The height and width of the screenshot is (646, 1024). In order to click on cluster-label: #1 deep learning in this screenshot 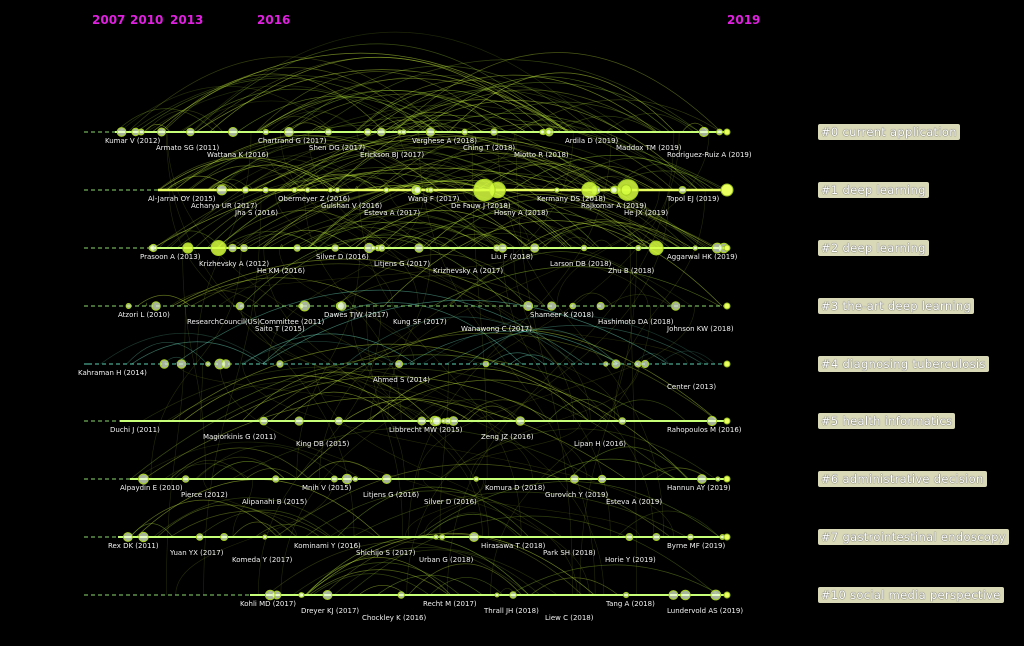, I will do `click(873, 190)`.